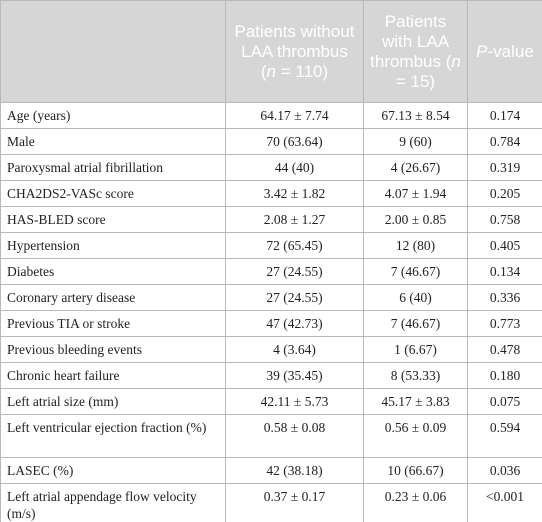 This screenshot has height=522, width=542. I want to click on table-row: Male 70 (63.64) 9 (60) 0.784, so click(271, 141).